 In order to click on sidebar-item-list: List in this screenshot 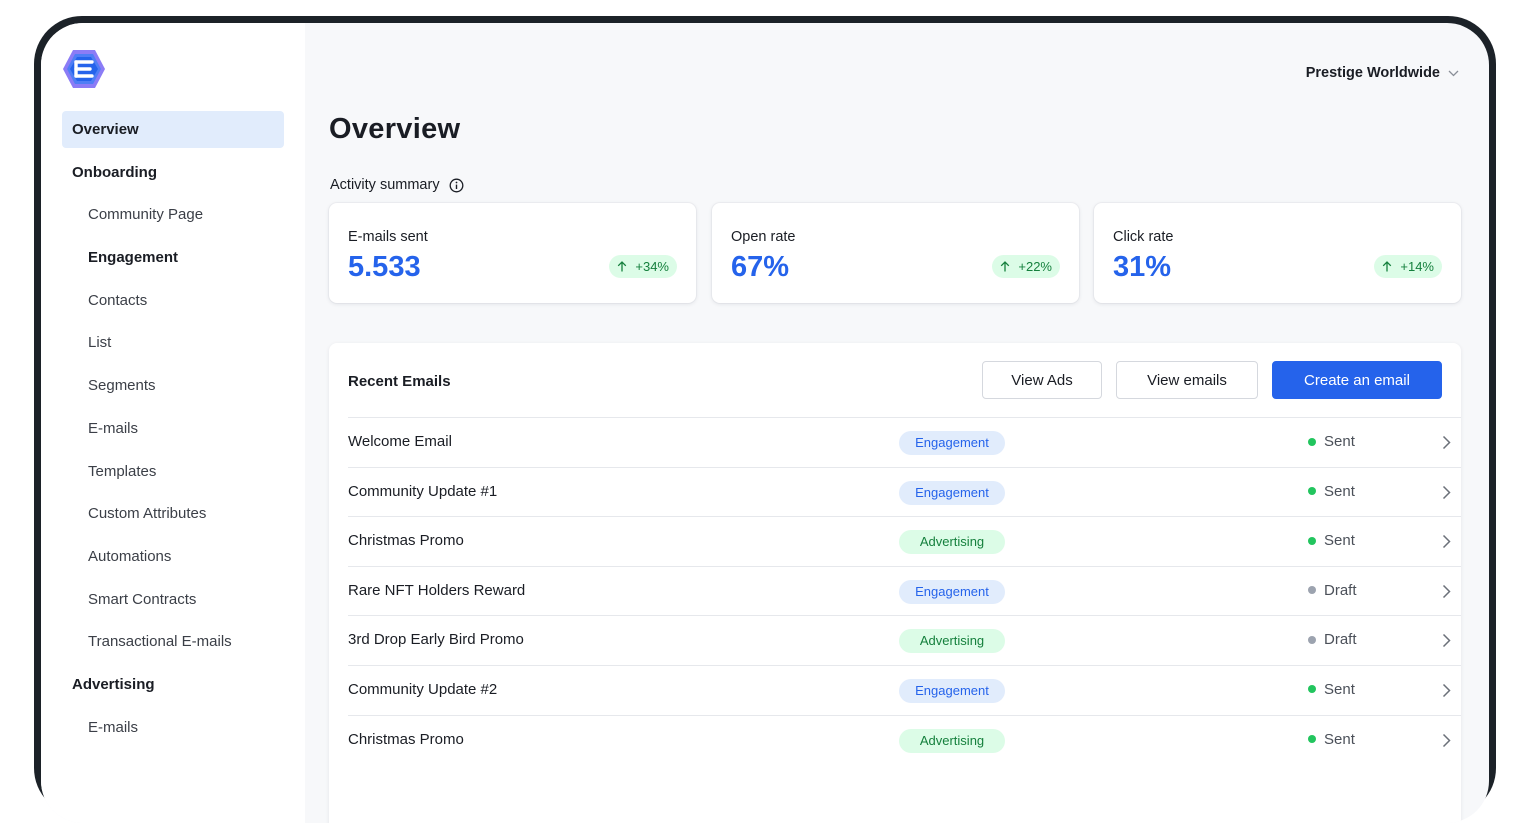, I will do `click(100, 343)`.